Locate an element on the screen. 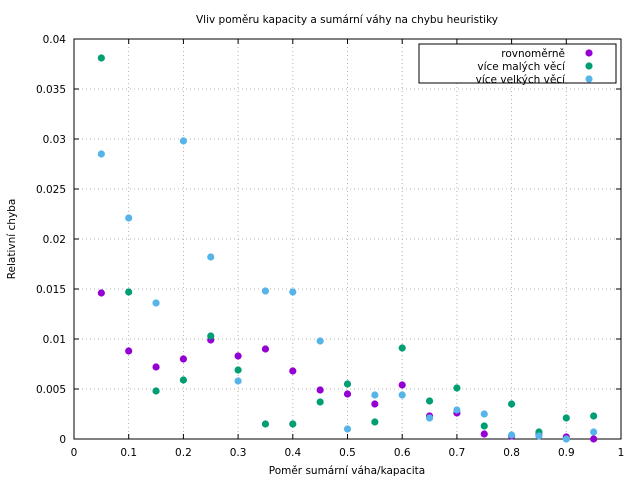  y-tick-label: 0.015 is located at coordinates (51, 290).